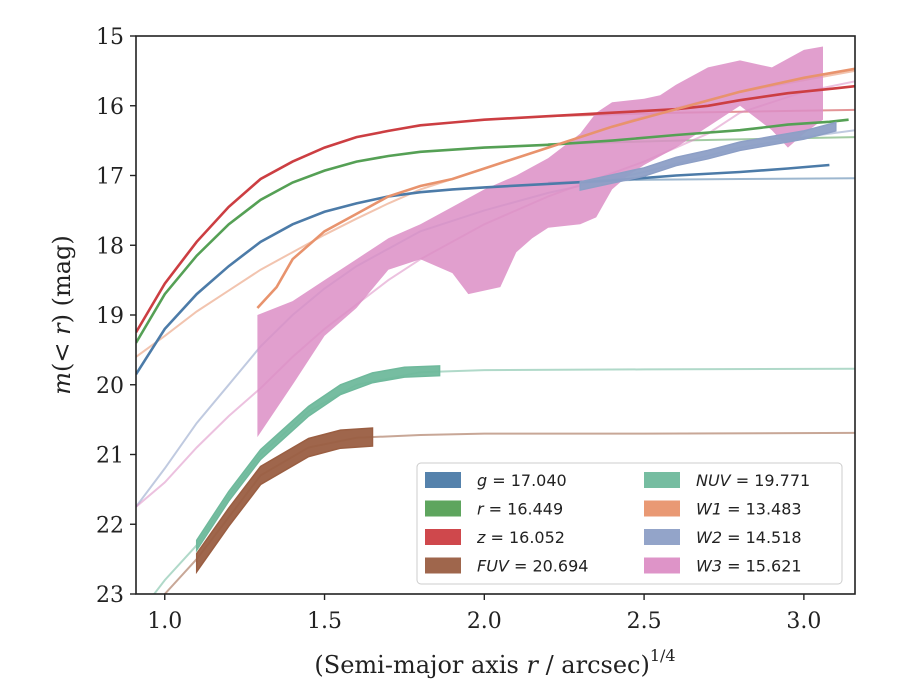  Describe the element at coordinates (749, 566) in the screenshot. I see `legend-label: W3 = 15.621` at that location.